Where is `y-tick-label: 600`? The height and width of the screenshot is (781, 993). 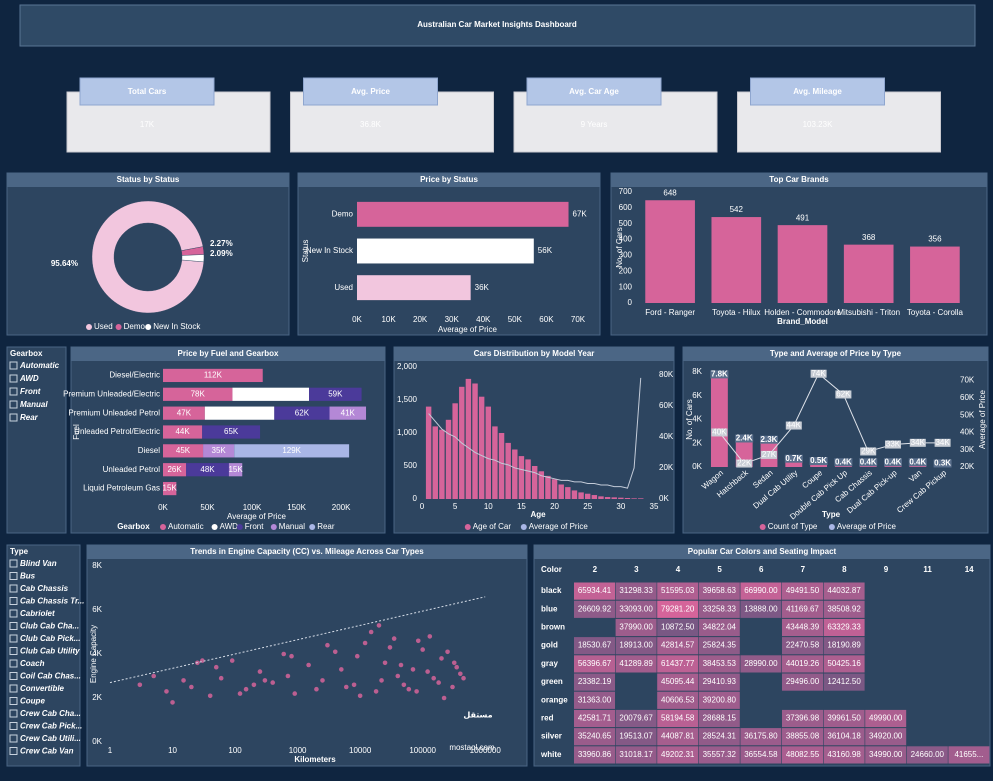
y-tick-label: 600 is located at coordinates (626, 207).